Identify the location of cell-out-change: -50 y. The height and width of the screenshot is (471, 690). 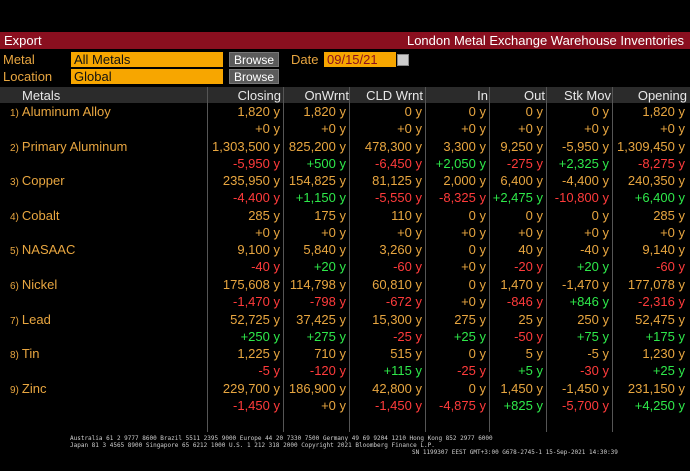
(528, 336).